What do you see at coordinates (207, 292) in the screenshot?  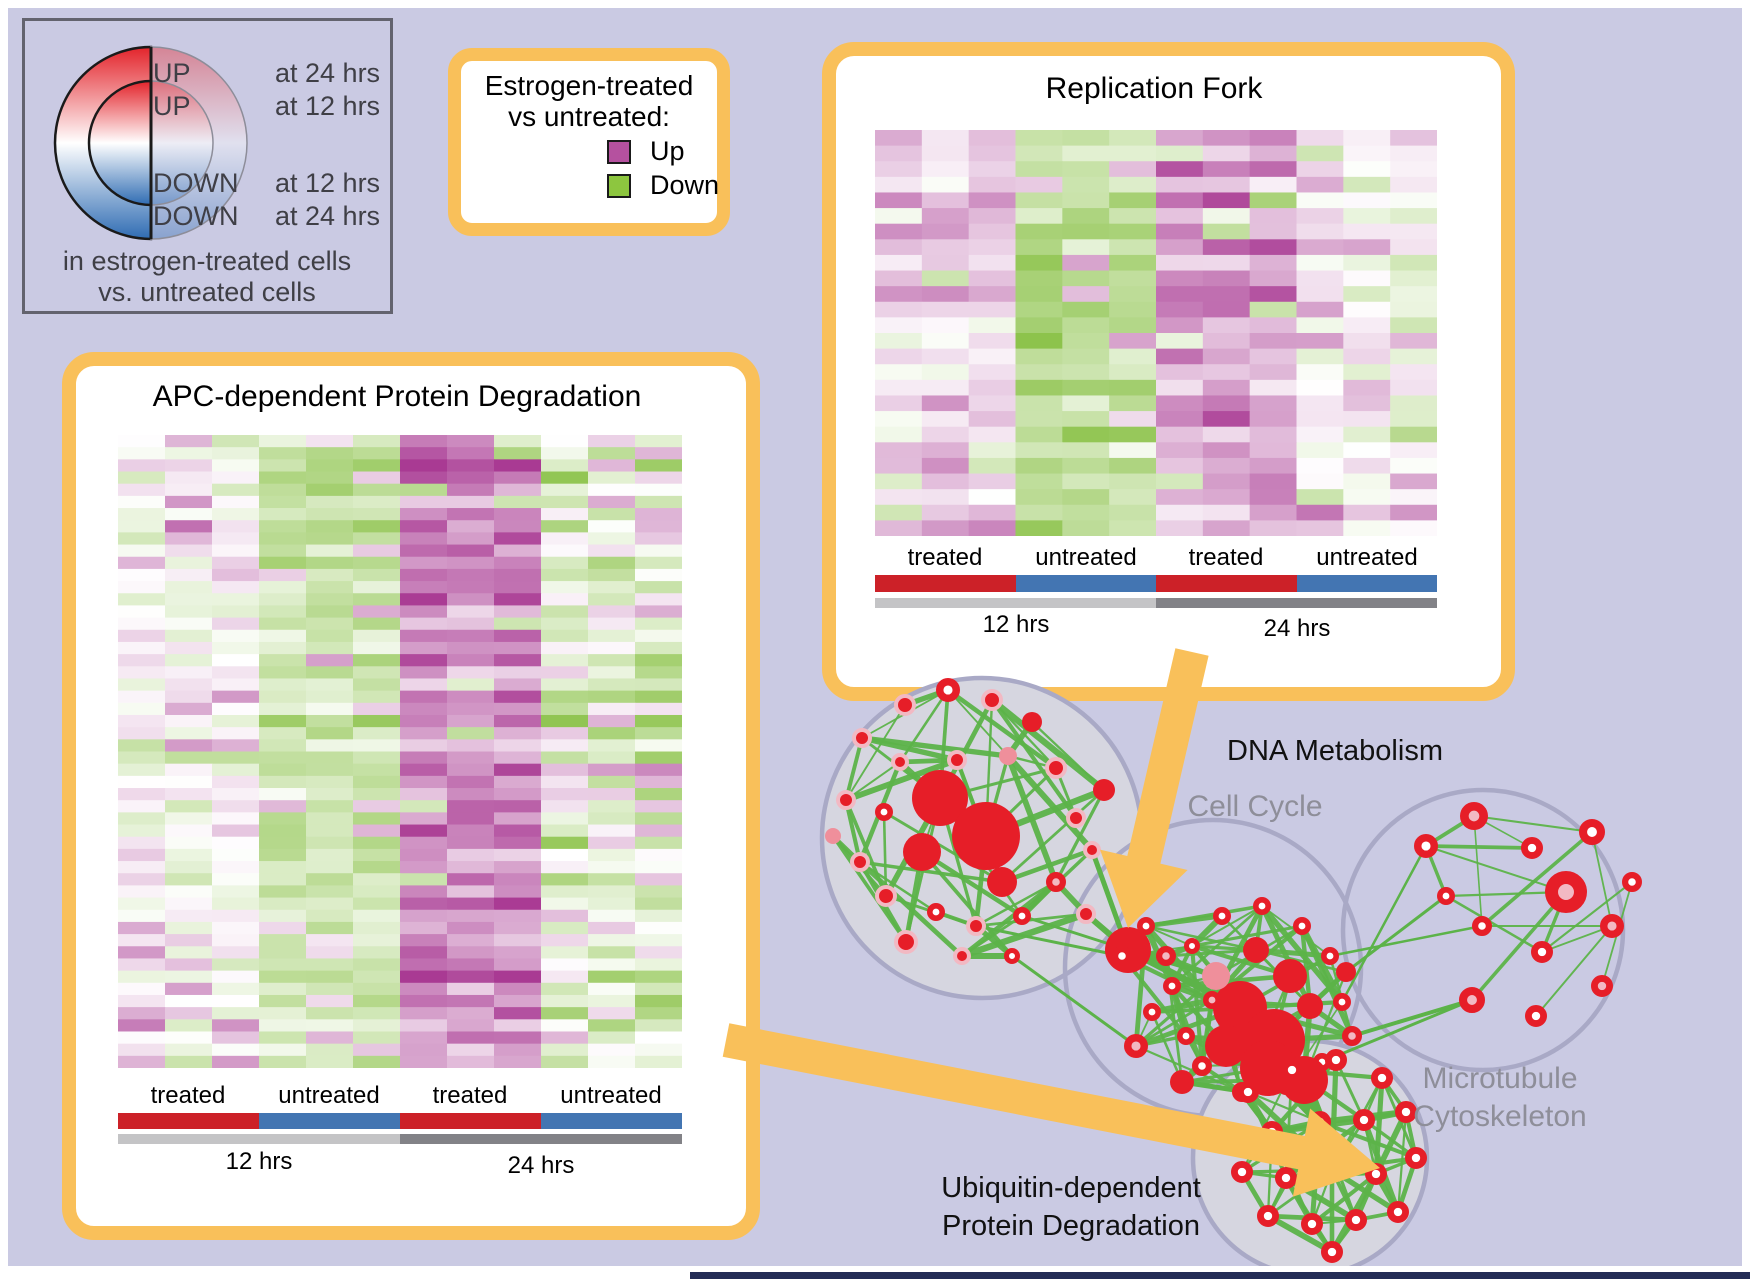 I see `legend-caption-line2: vs. untreated cells` at bounding box center [207, 292].